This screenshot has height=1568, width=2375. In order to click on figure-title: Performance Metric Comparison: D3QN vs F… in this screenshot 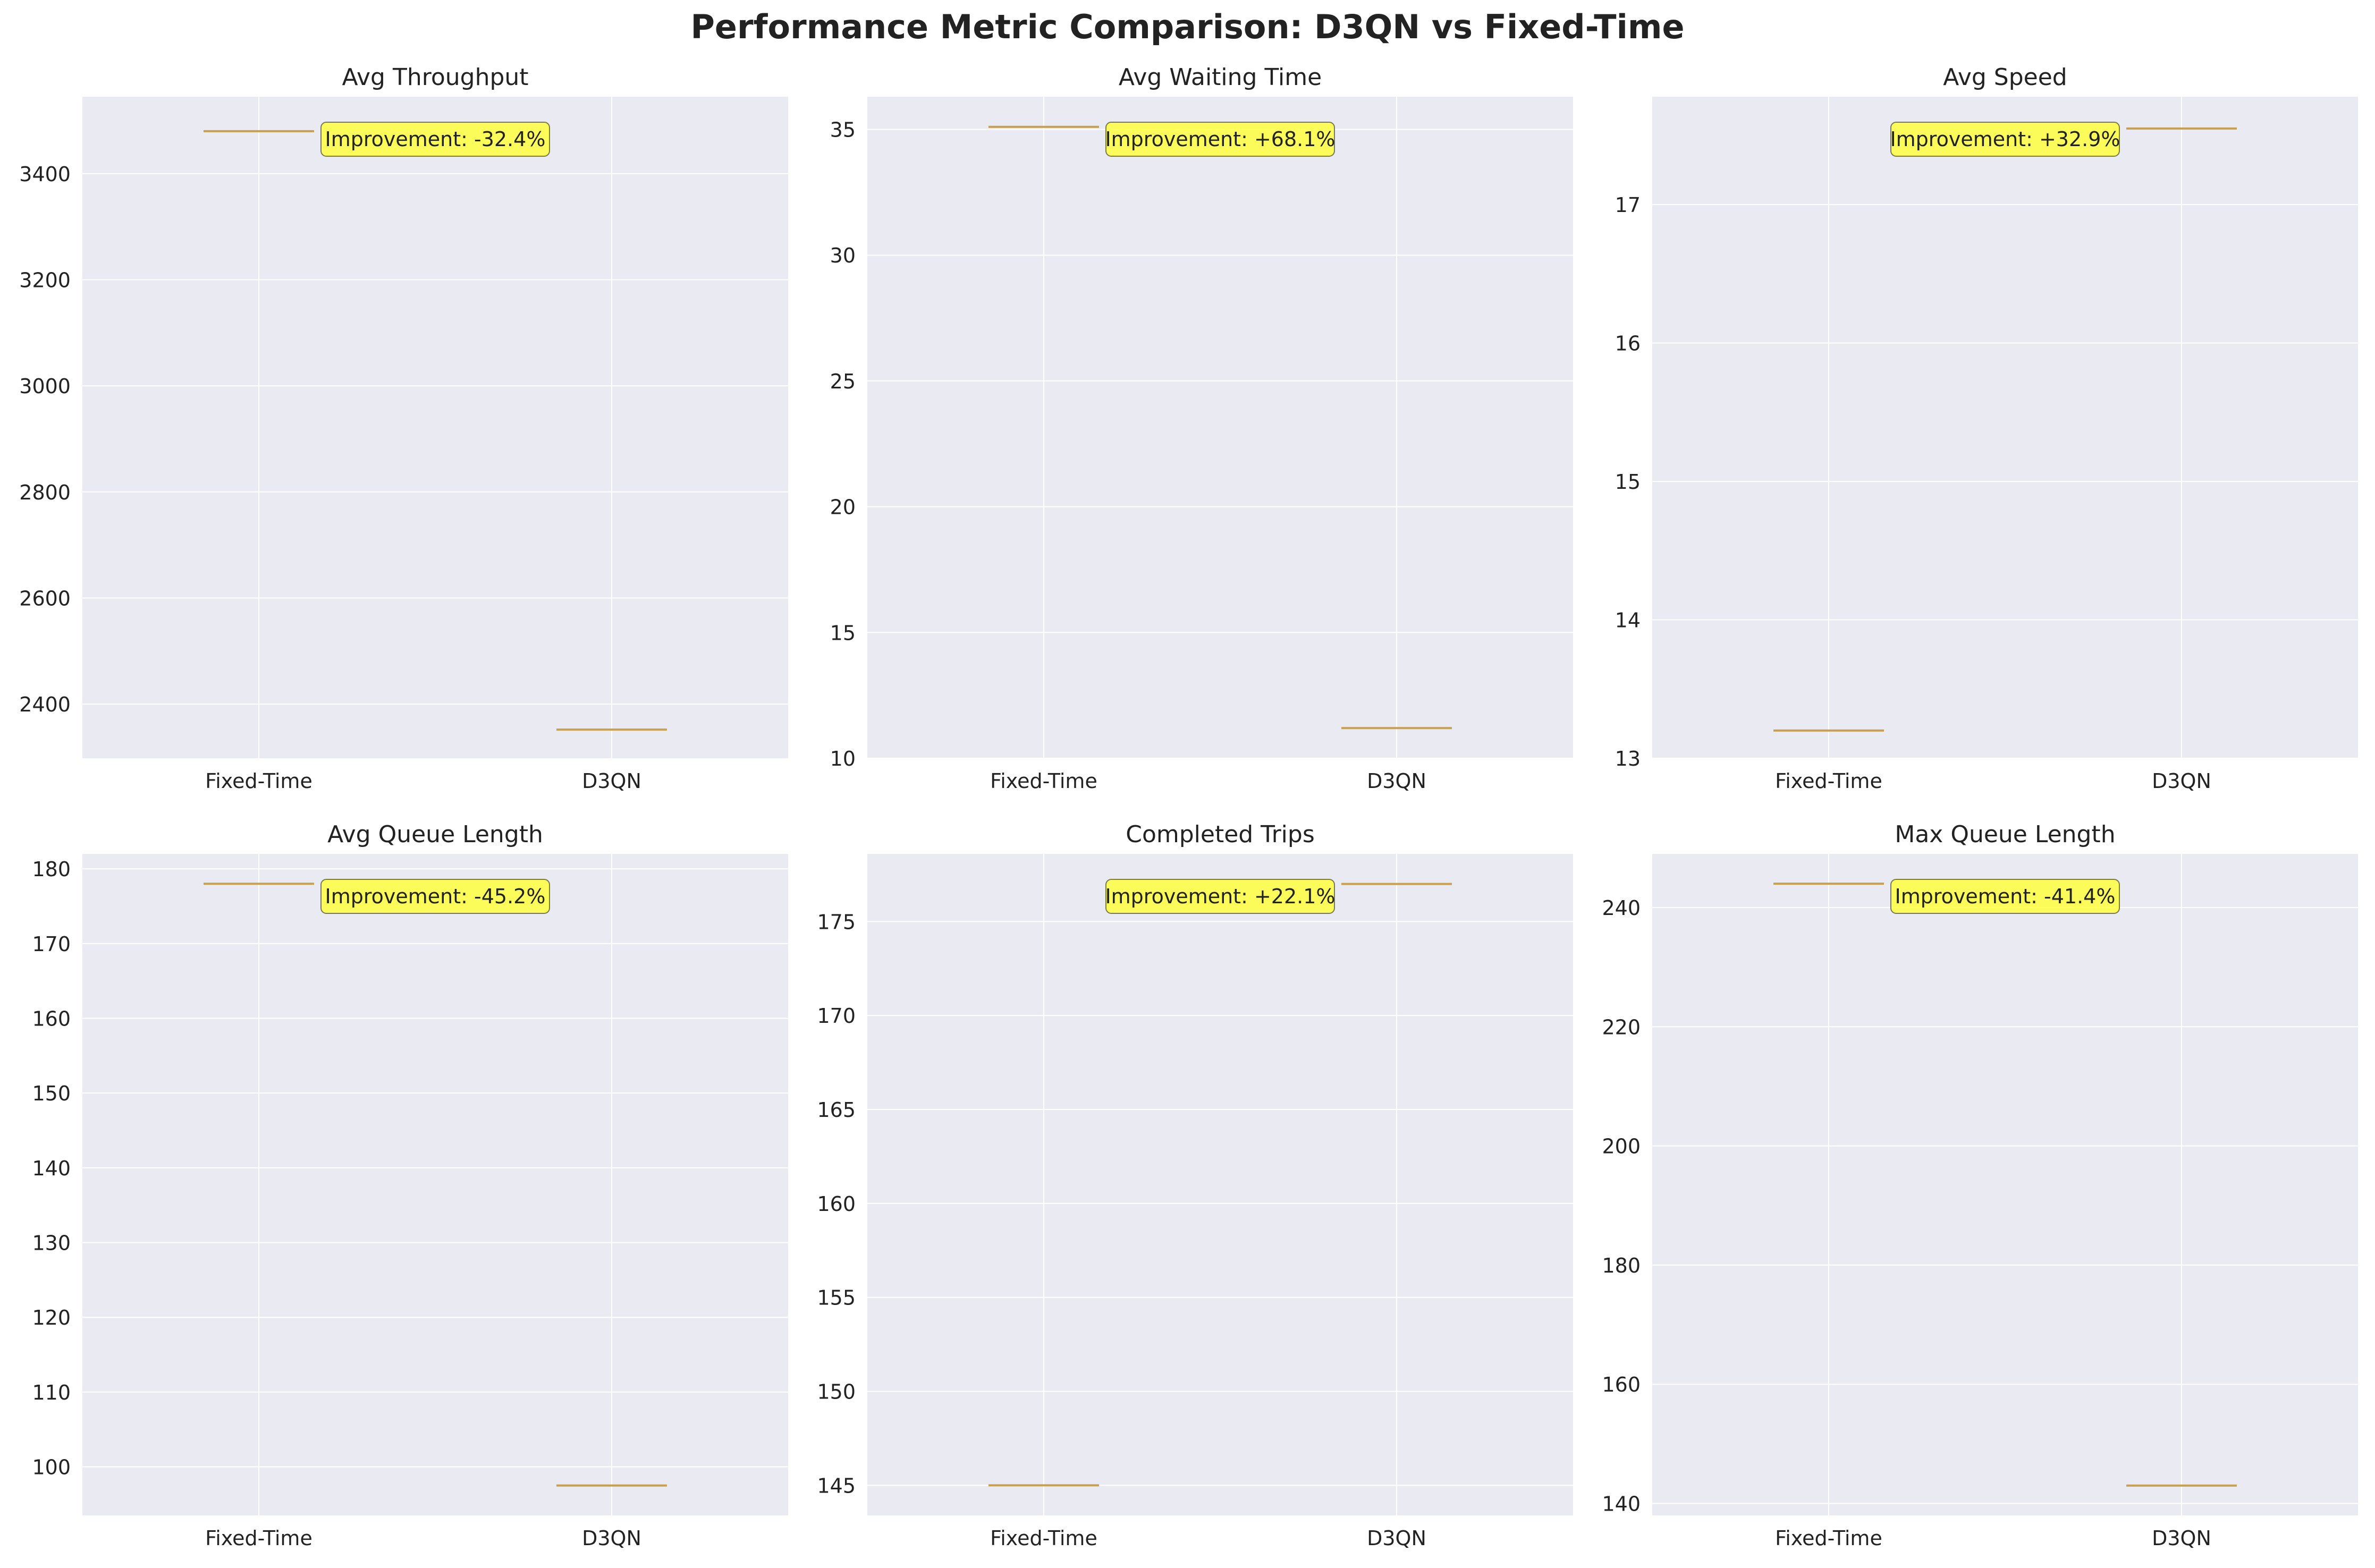, I will do `click(1187, 26)`.